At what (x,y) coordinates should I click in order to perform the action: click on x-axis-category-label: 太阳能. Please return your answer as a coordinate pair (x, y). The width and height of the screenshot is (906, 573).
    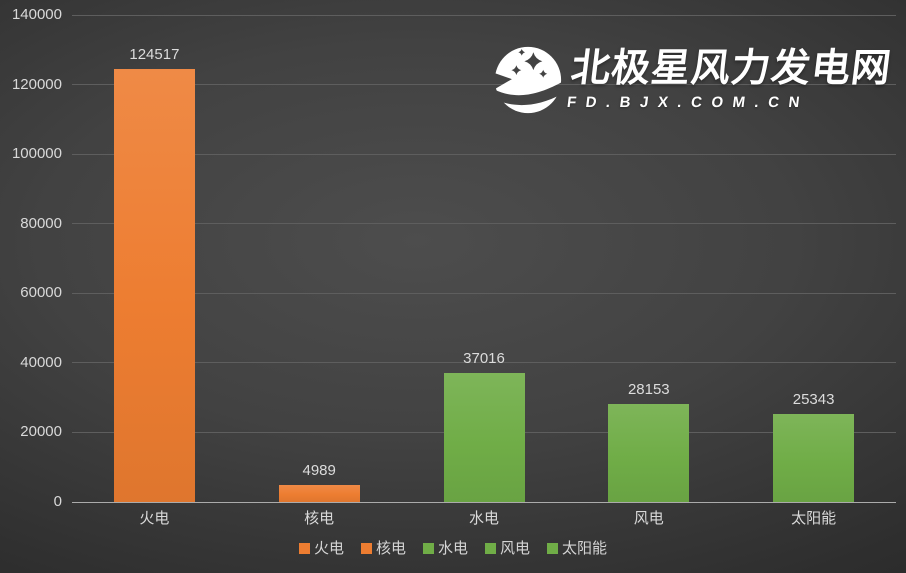
    Looking at the image, I should click on (814, 518).